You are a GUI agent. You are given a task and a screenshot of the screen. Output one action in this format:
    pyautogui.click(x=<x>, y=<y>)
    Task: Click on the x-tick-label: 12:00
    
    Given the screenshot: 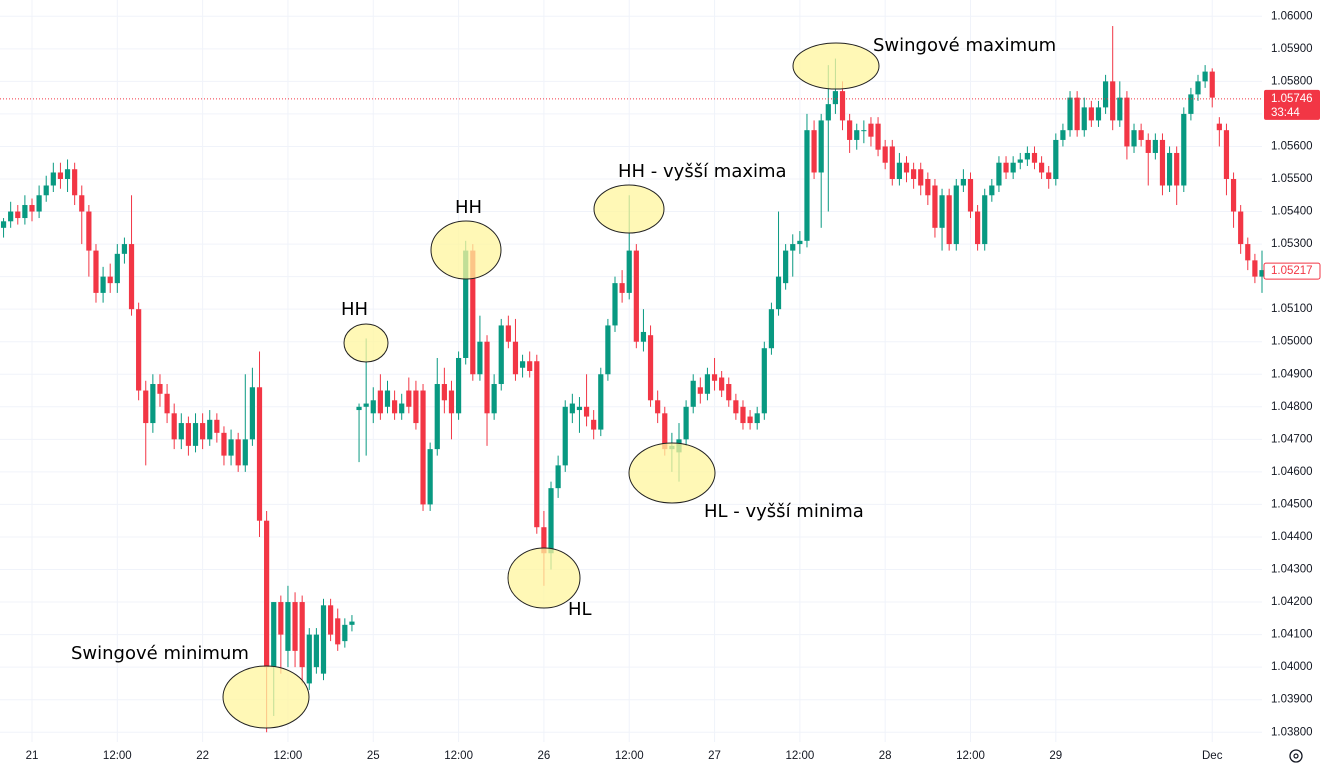 What is the action you would take?
    pyautogui.click(x=117, y=756)
    